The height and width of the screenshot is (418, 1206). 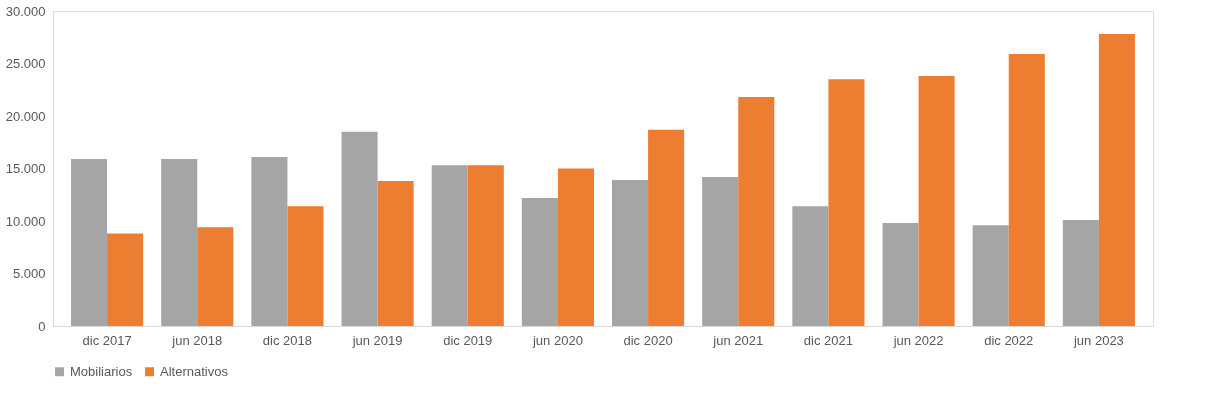 I want to click on y-tick-label: 15.000, so click(x=25, y=168).